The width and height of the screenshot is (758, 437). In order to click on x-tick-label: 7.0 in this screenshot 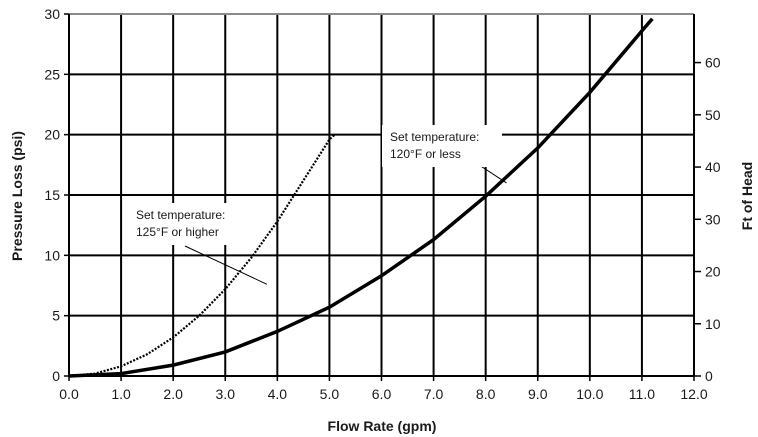, I will do `click(434, 394)`.